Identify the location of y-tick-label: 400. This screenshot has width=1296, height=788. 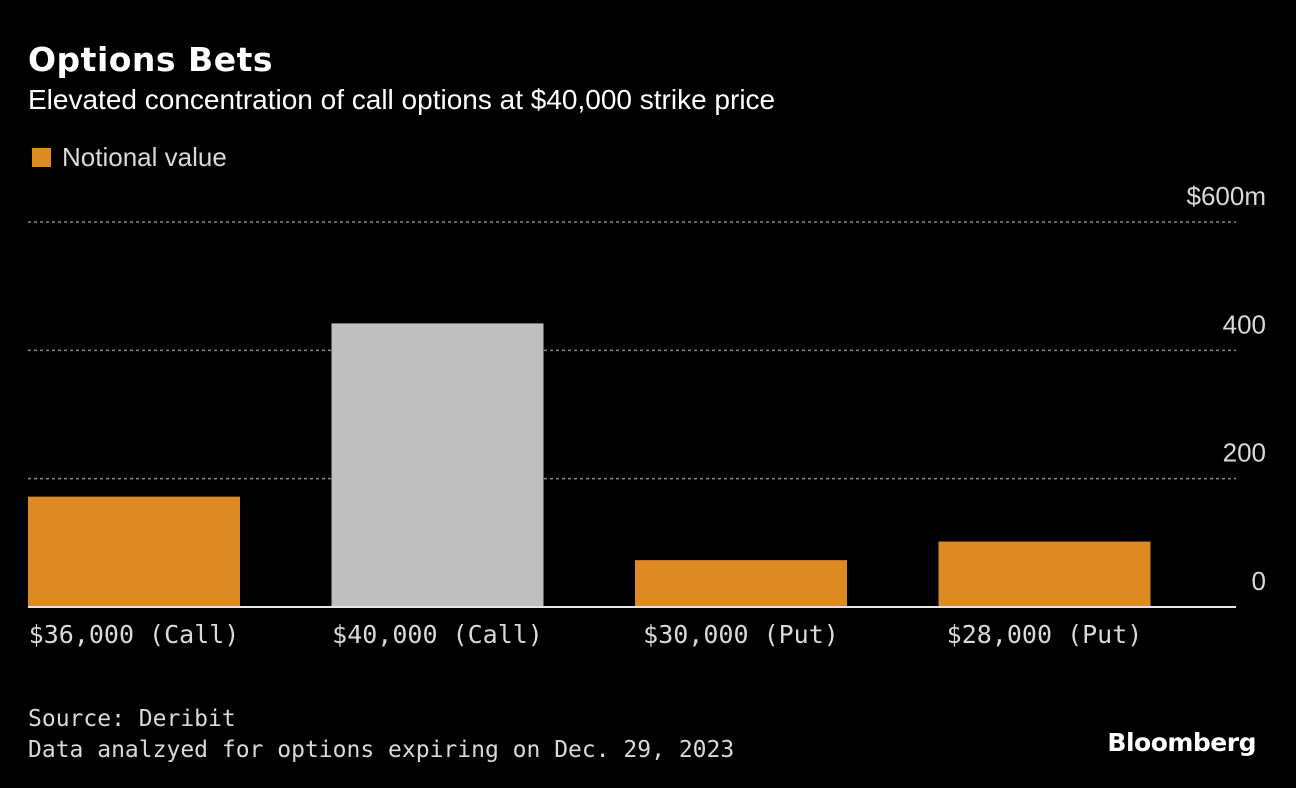
(1244, 324).